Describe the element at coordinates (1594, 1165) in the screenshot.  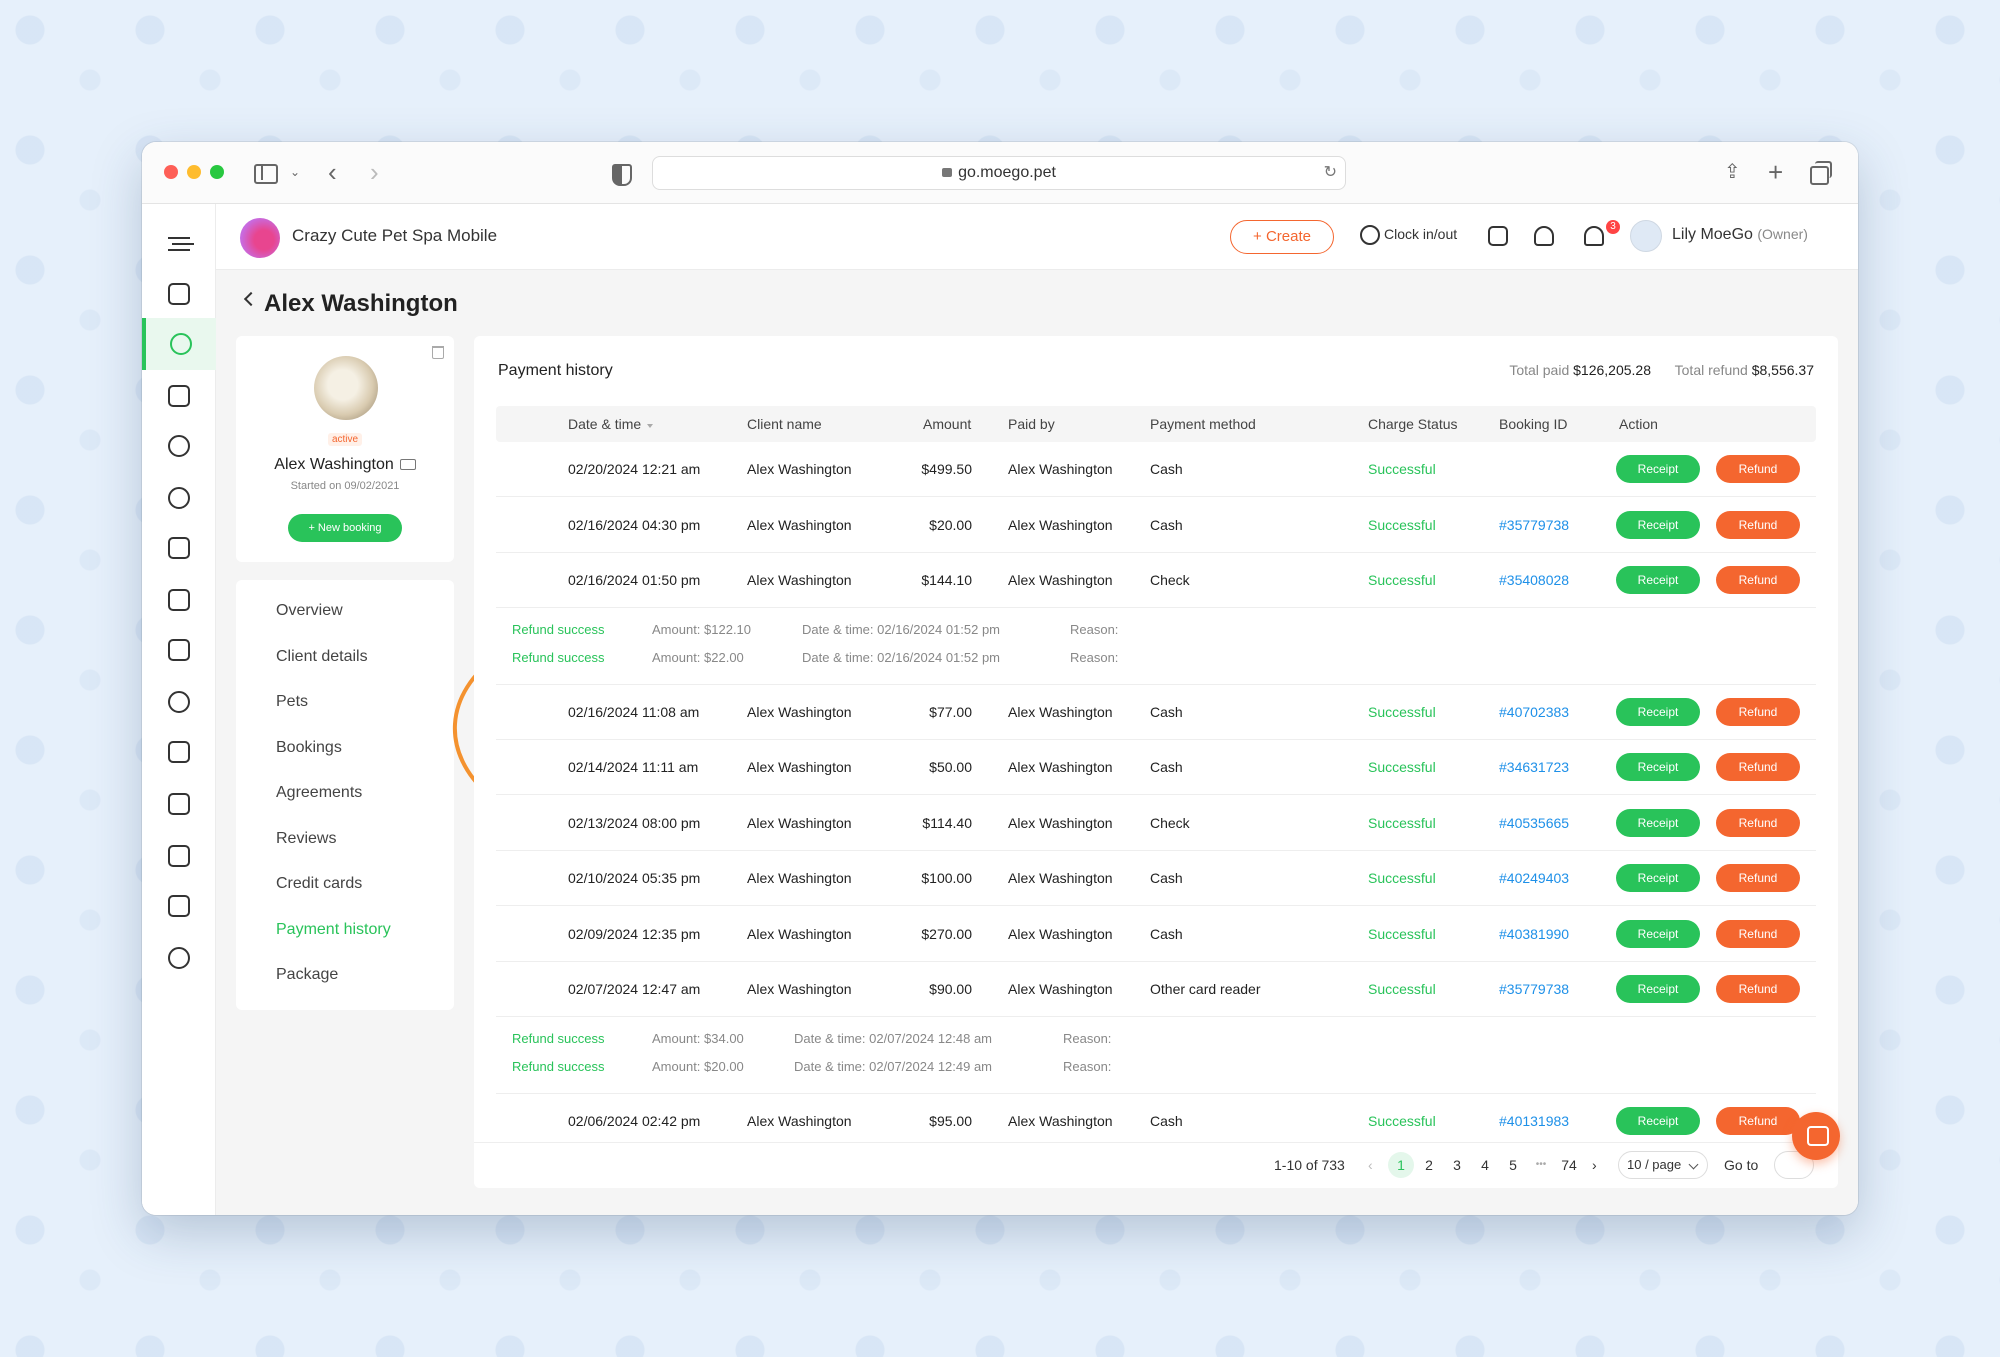
I see `next-page-icon: ›` at that location.